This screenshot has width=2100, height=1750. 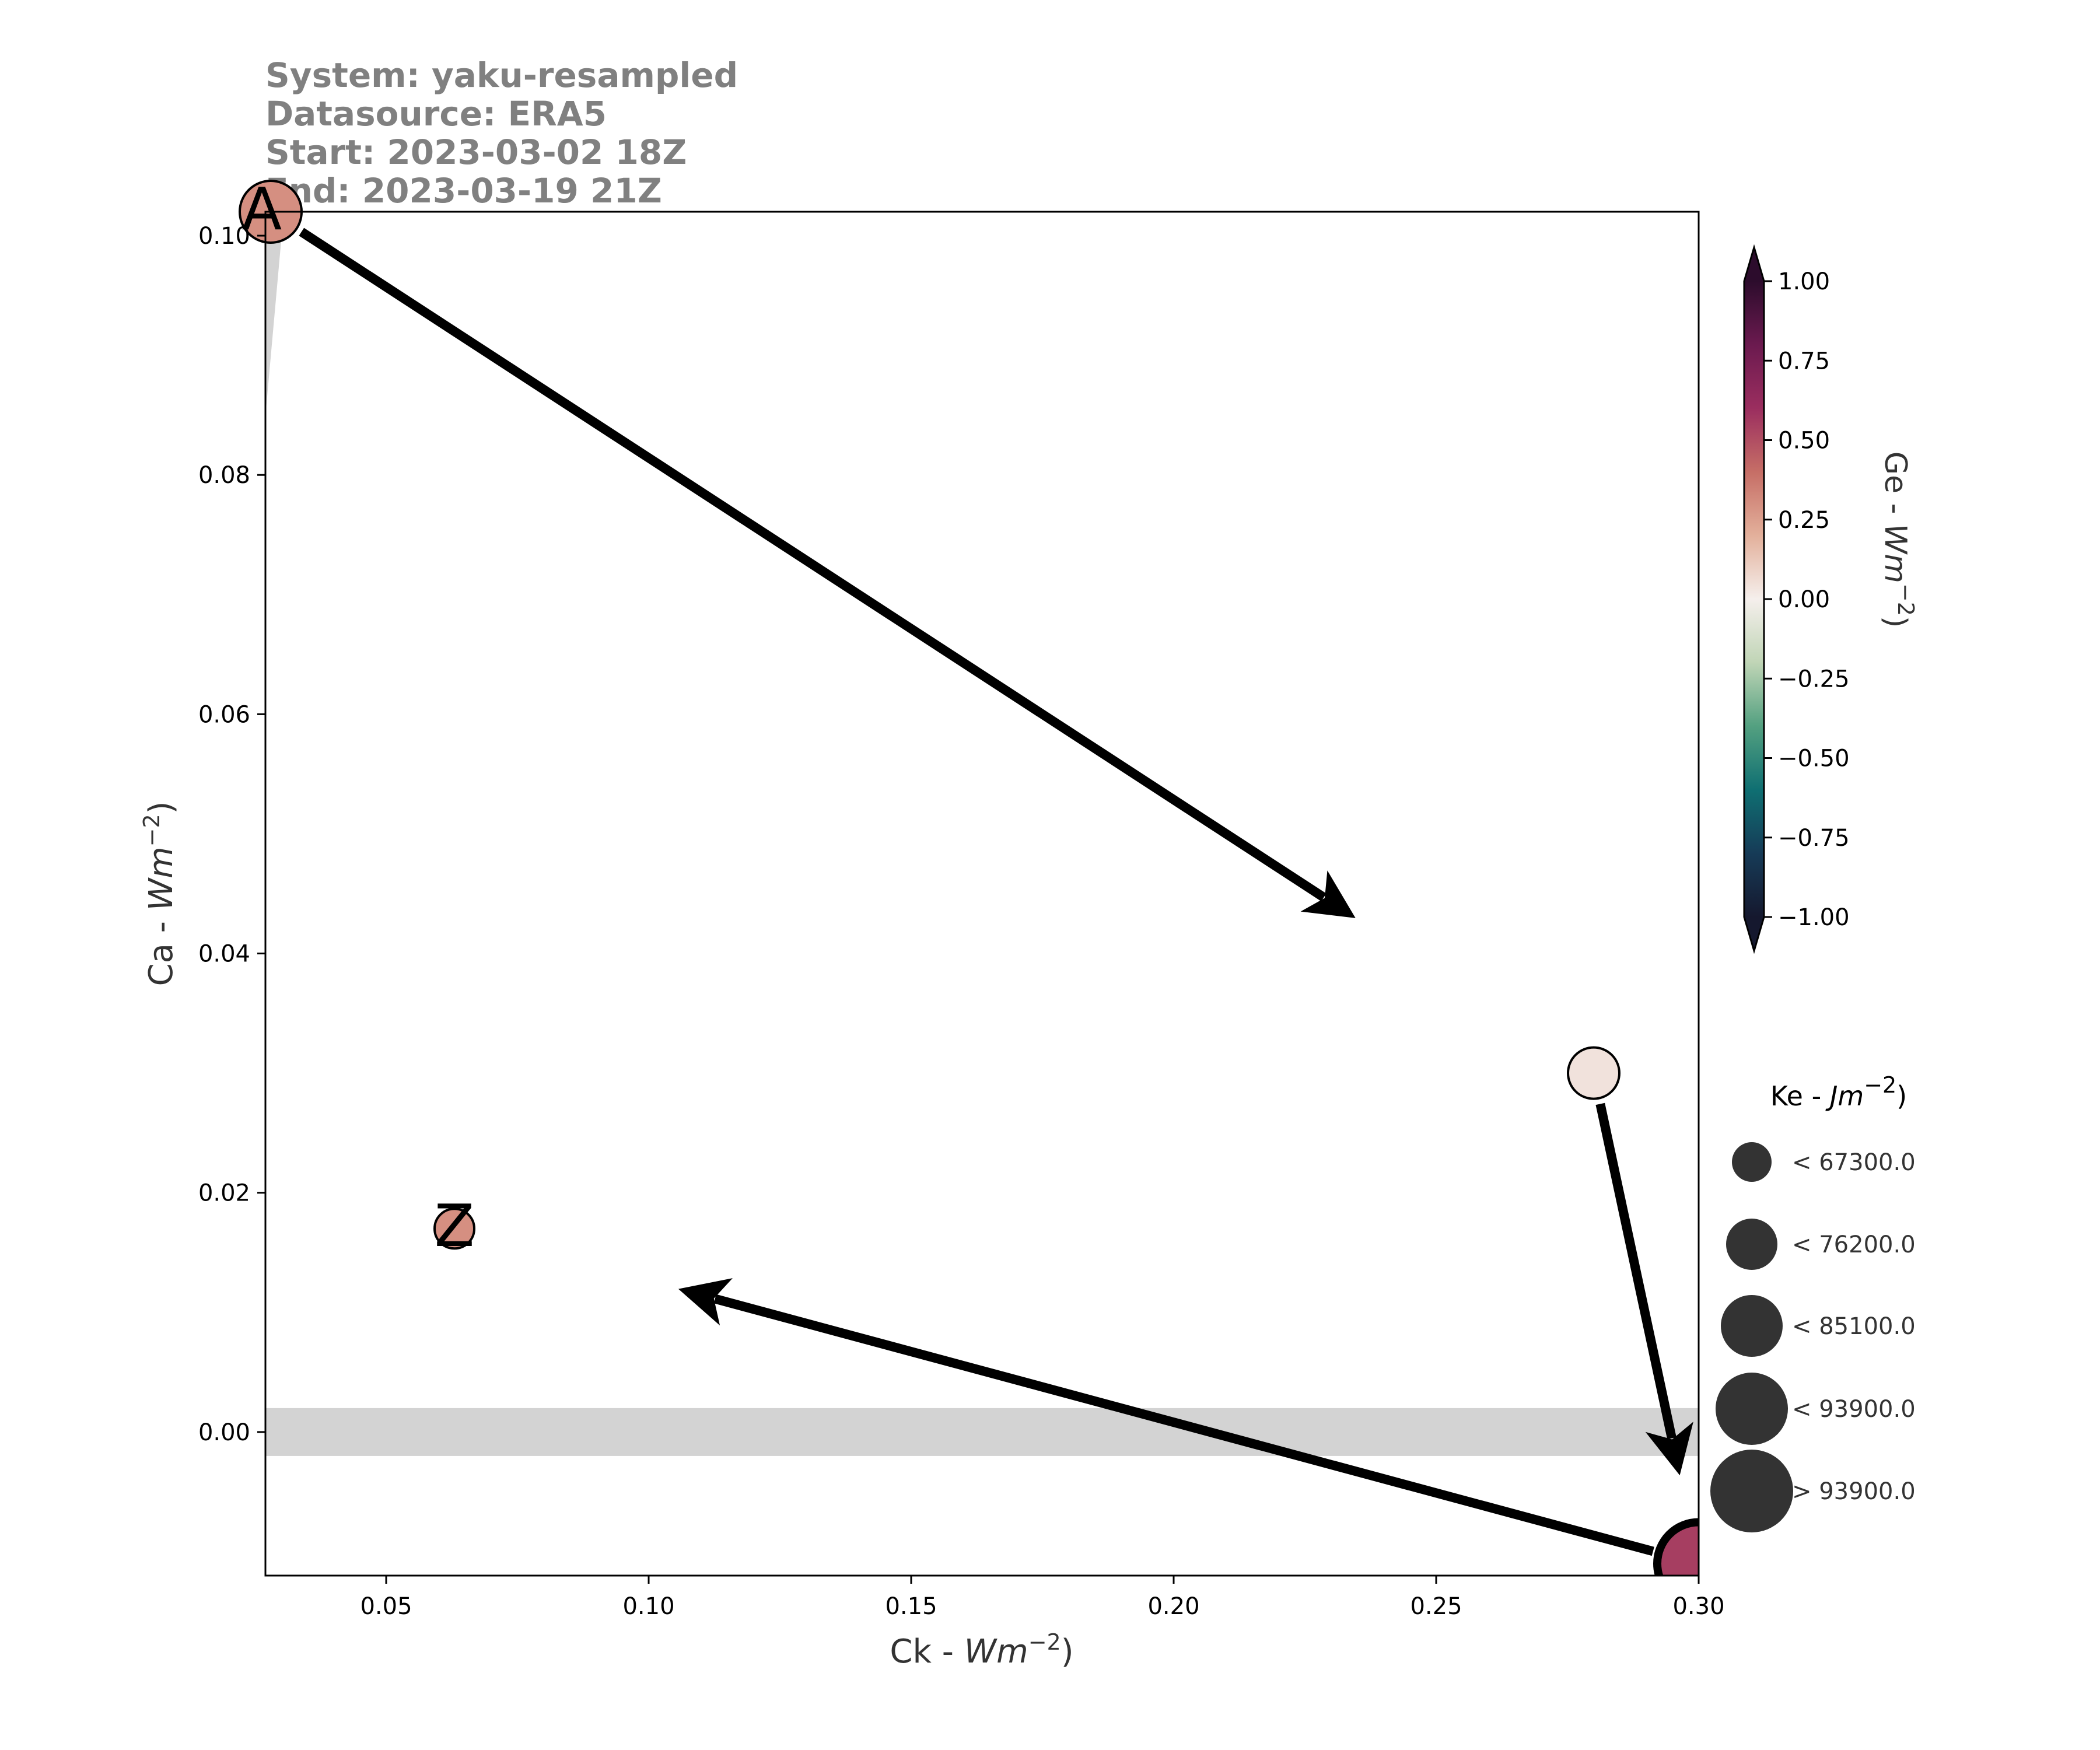 I want to click on size-legend-title: Ke - Jm−2), so click(x=1838, y=1092).